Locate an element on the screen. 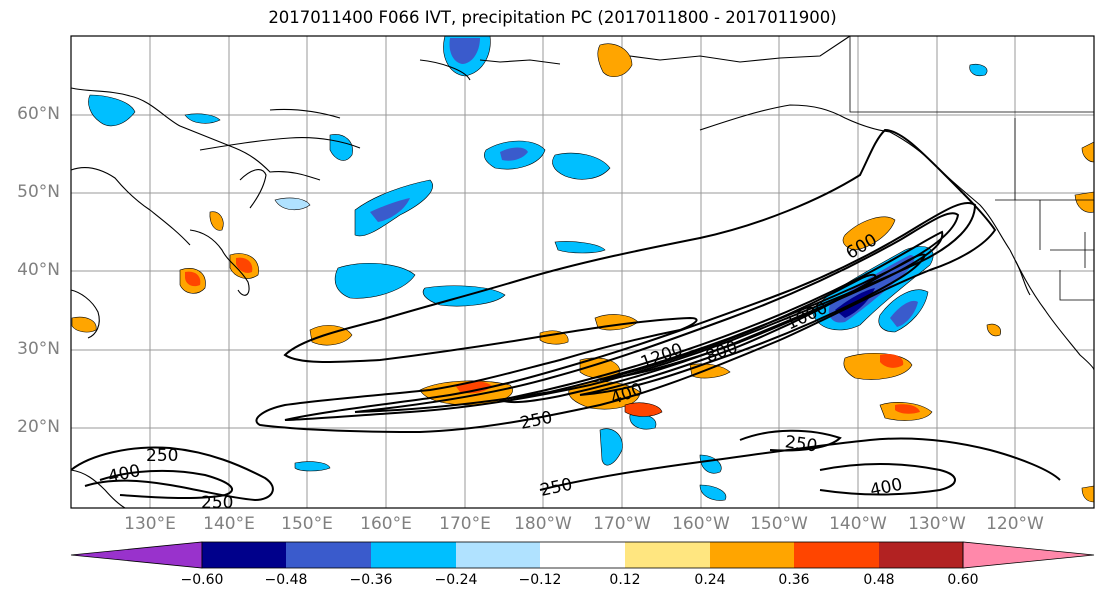 Image resolution: width=1105 pixels, height=601 pixels. ivt-contour-400-south-left is located at coordinates (166, 484).